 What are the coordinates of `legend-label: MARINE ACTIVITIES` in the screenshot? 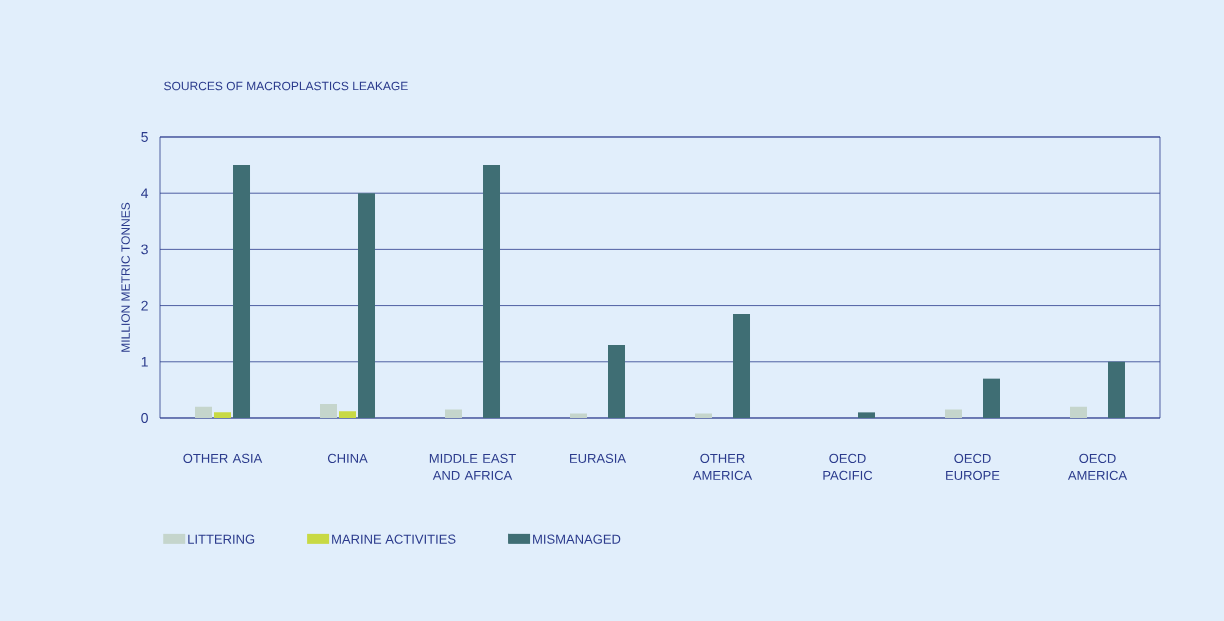 It's located at (394, 539).